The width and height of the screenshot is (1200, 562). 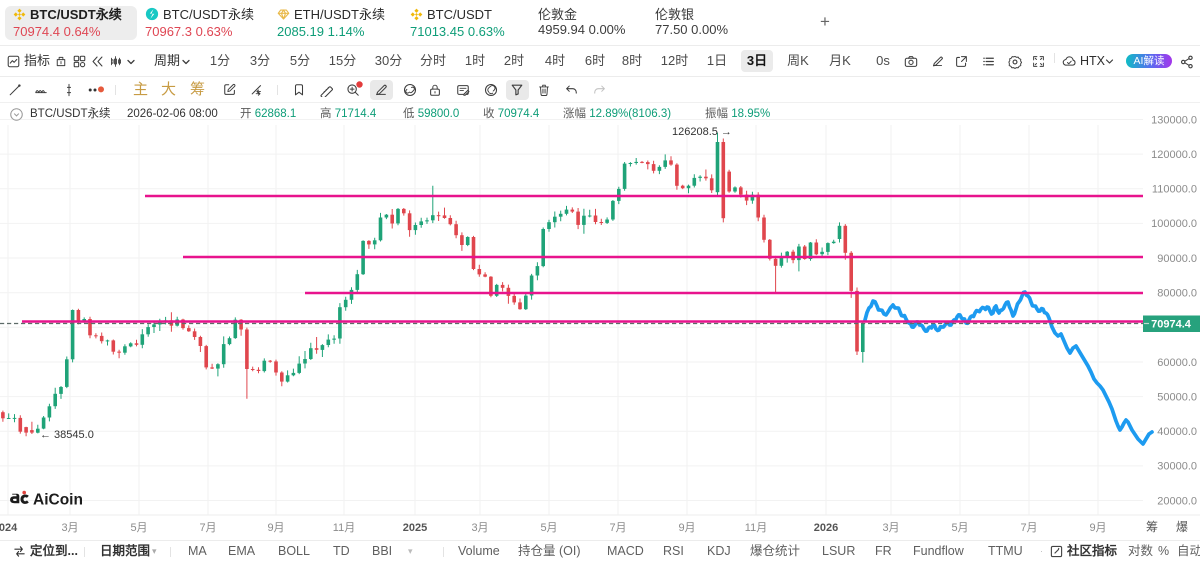 What do you see at coordinates (1177, 363) in the screenshot?
I see `svg-text: 60000.0` at bounding box center [1177, 363].